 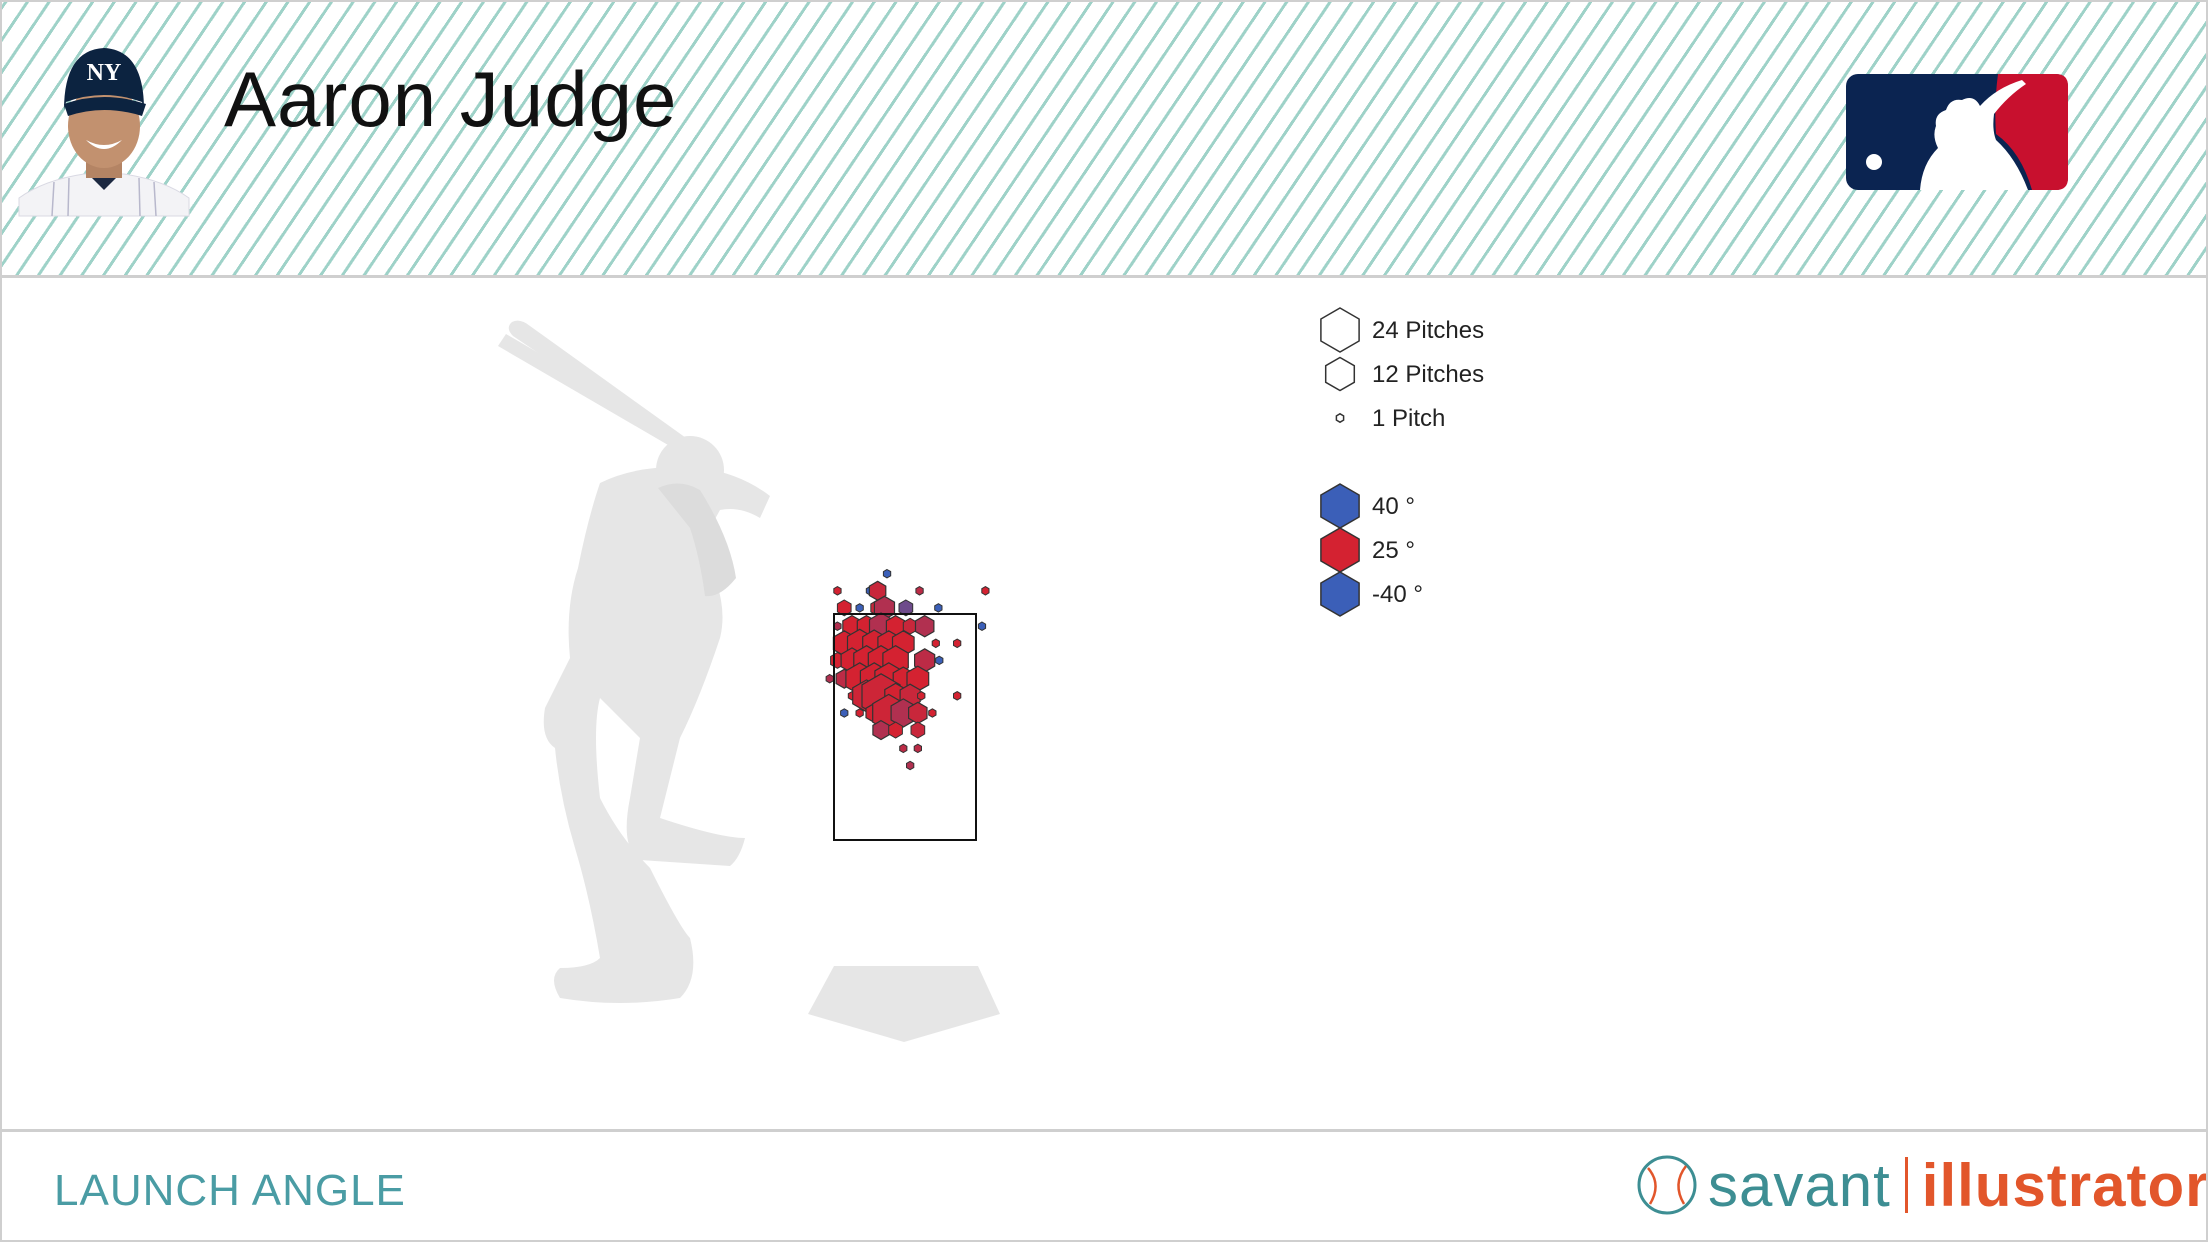 What do you see at coordinates (905, 727) in the screenshot?
I see `strike-zone` at bounding box center [905, 727].